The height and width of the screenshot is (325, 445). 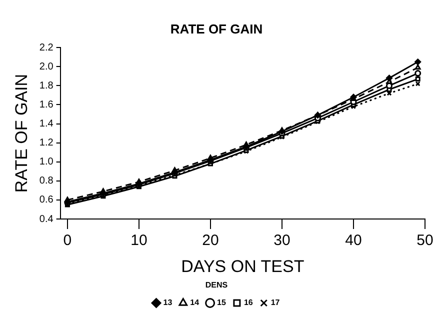 I want to click on y-tick-label: 1.8, so click(x=46, y=86).